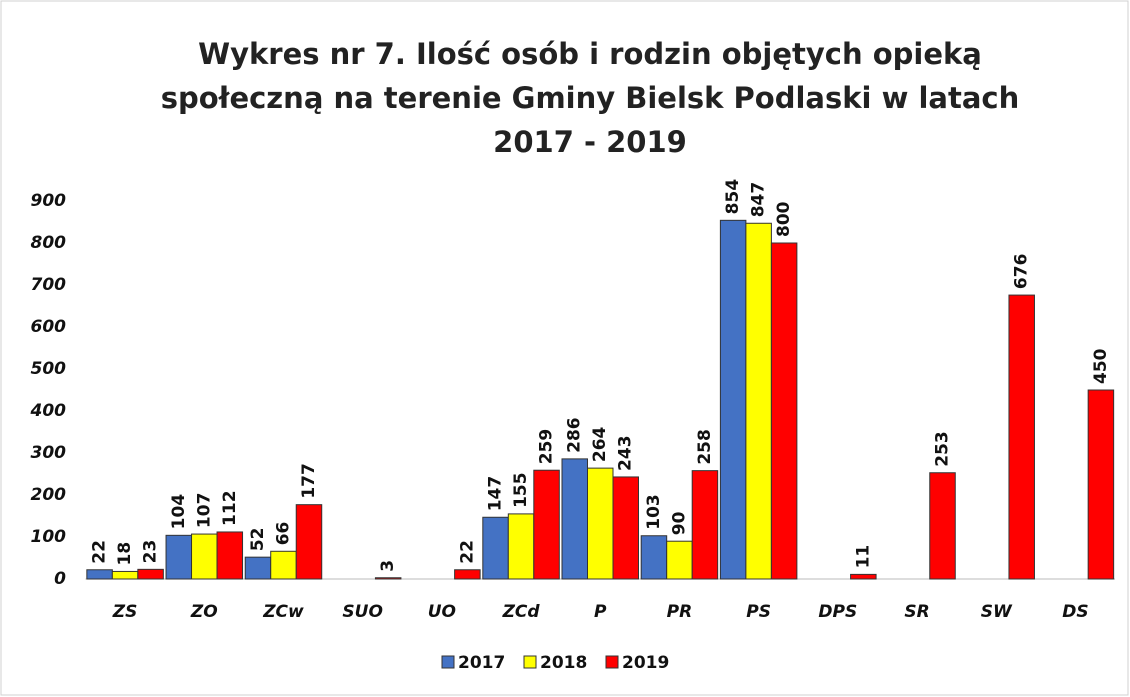 The image size is (1130, 697). I want to click on y-tick-label: 500, so click(49, 369).